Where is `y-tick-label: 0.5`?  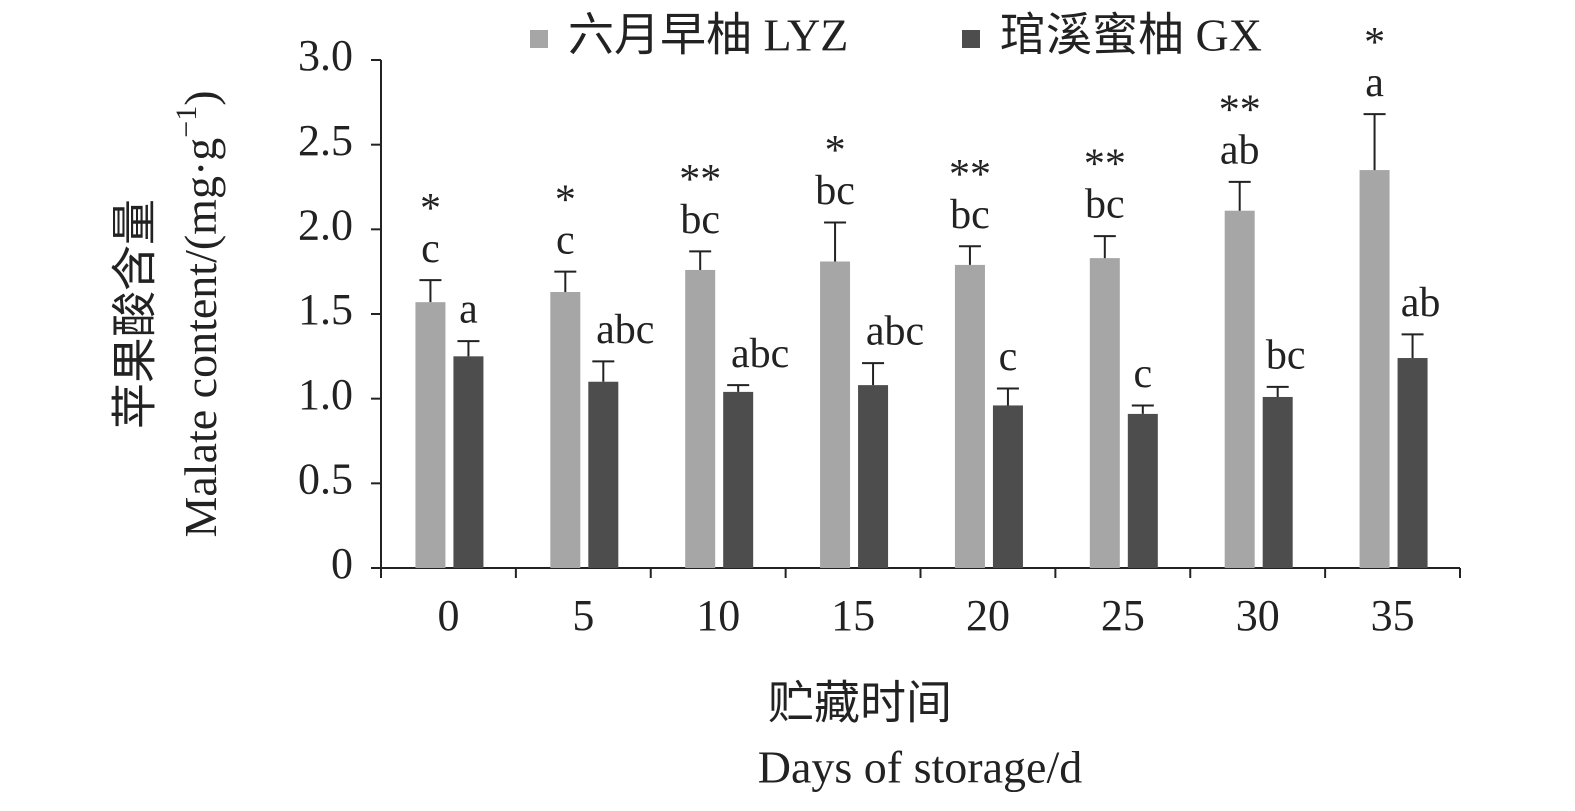 y-tick-label: 0.5 is located at coordinates (325, 478).